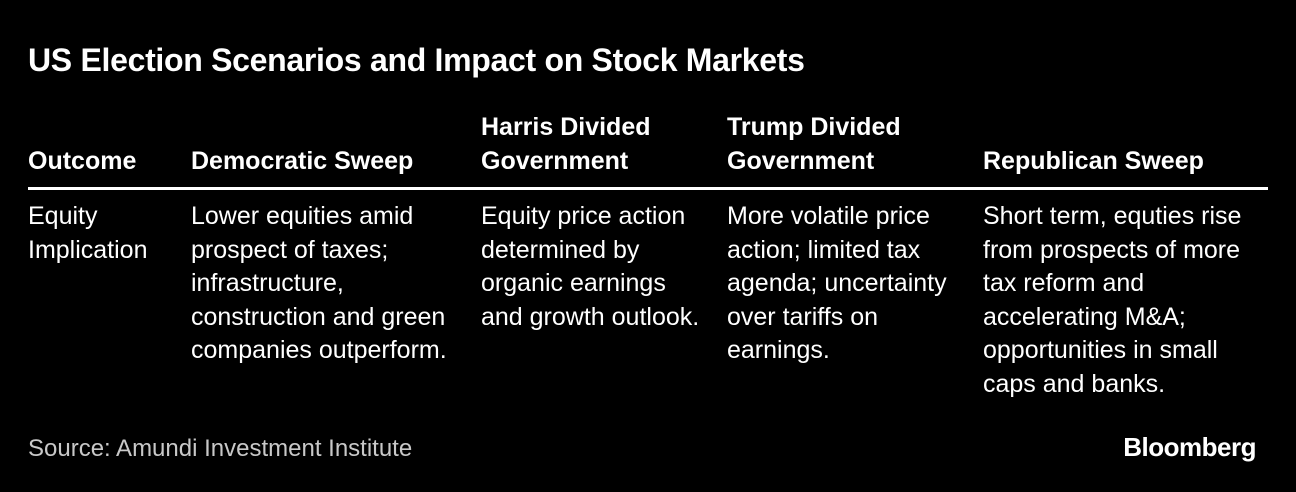 Image resolution: width=1296 pixels, height=492 pixels. I want to click on header-rule, so click(648, 188).